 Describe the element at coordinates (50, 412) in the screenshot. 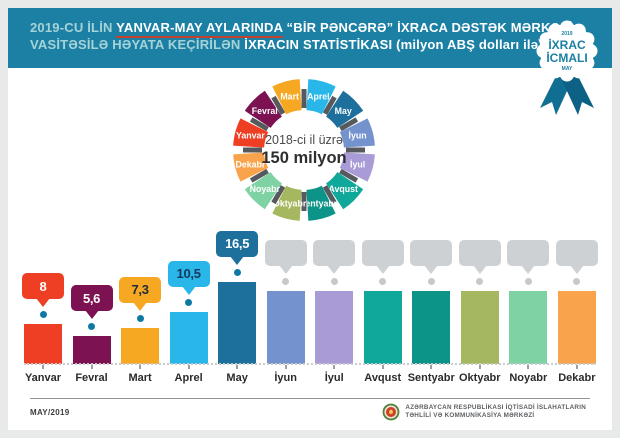

I see `footer-date: MAY/2019` at that location.